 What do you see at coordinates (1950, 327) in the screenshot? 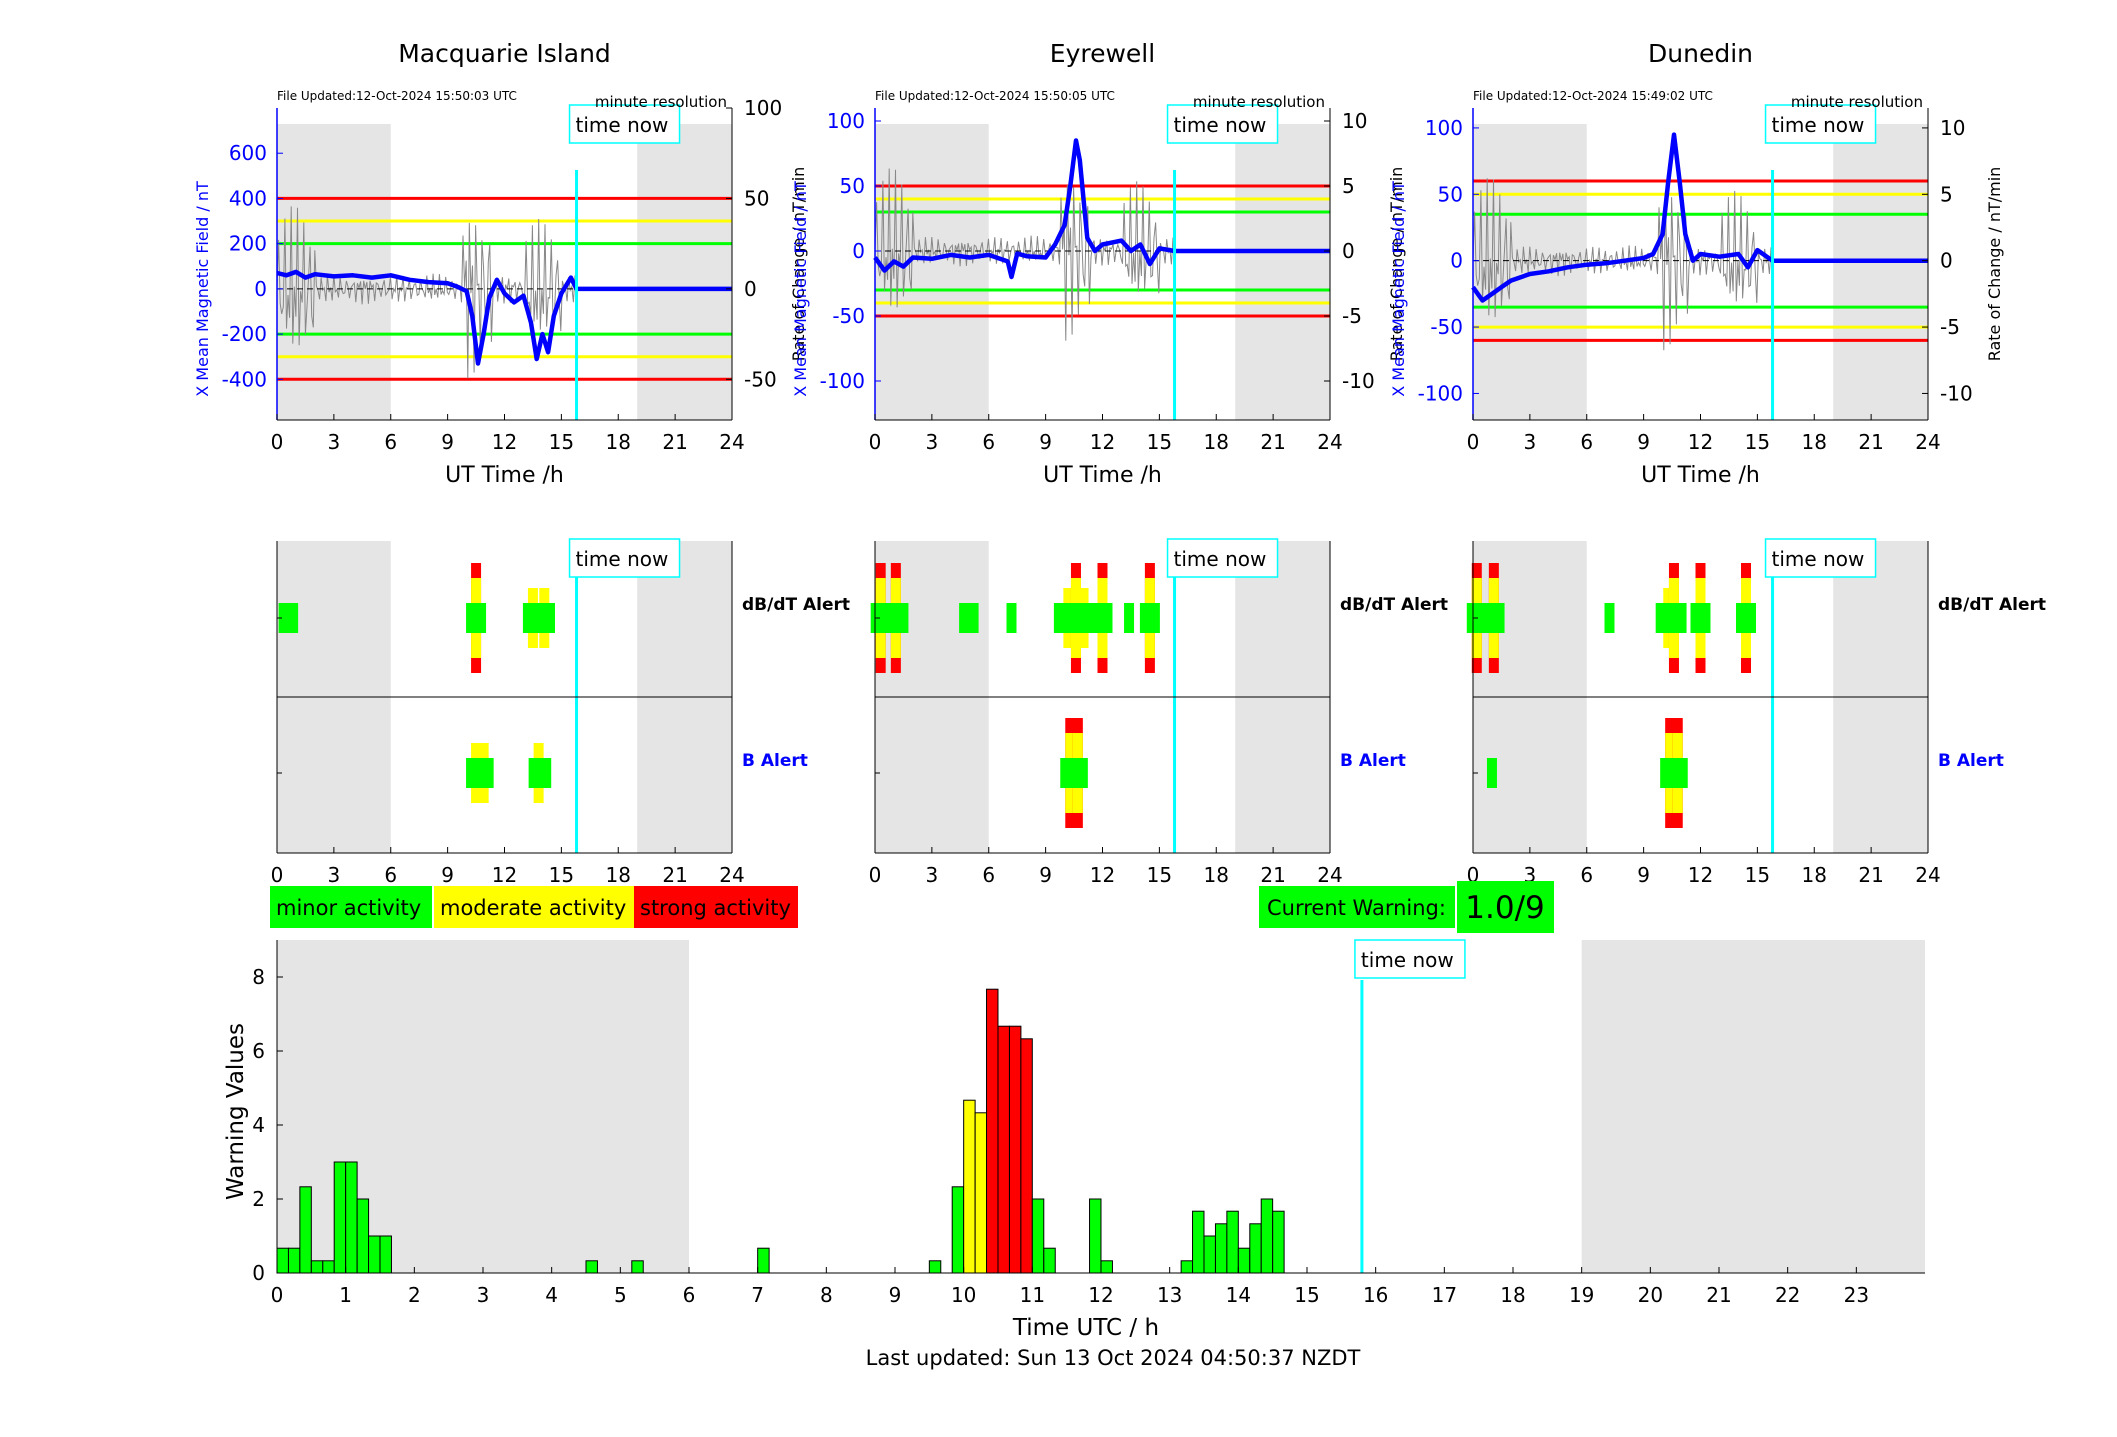
I see `right-tick-label: -5` at bounding box center [1950, 327].